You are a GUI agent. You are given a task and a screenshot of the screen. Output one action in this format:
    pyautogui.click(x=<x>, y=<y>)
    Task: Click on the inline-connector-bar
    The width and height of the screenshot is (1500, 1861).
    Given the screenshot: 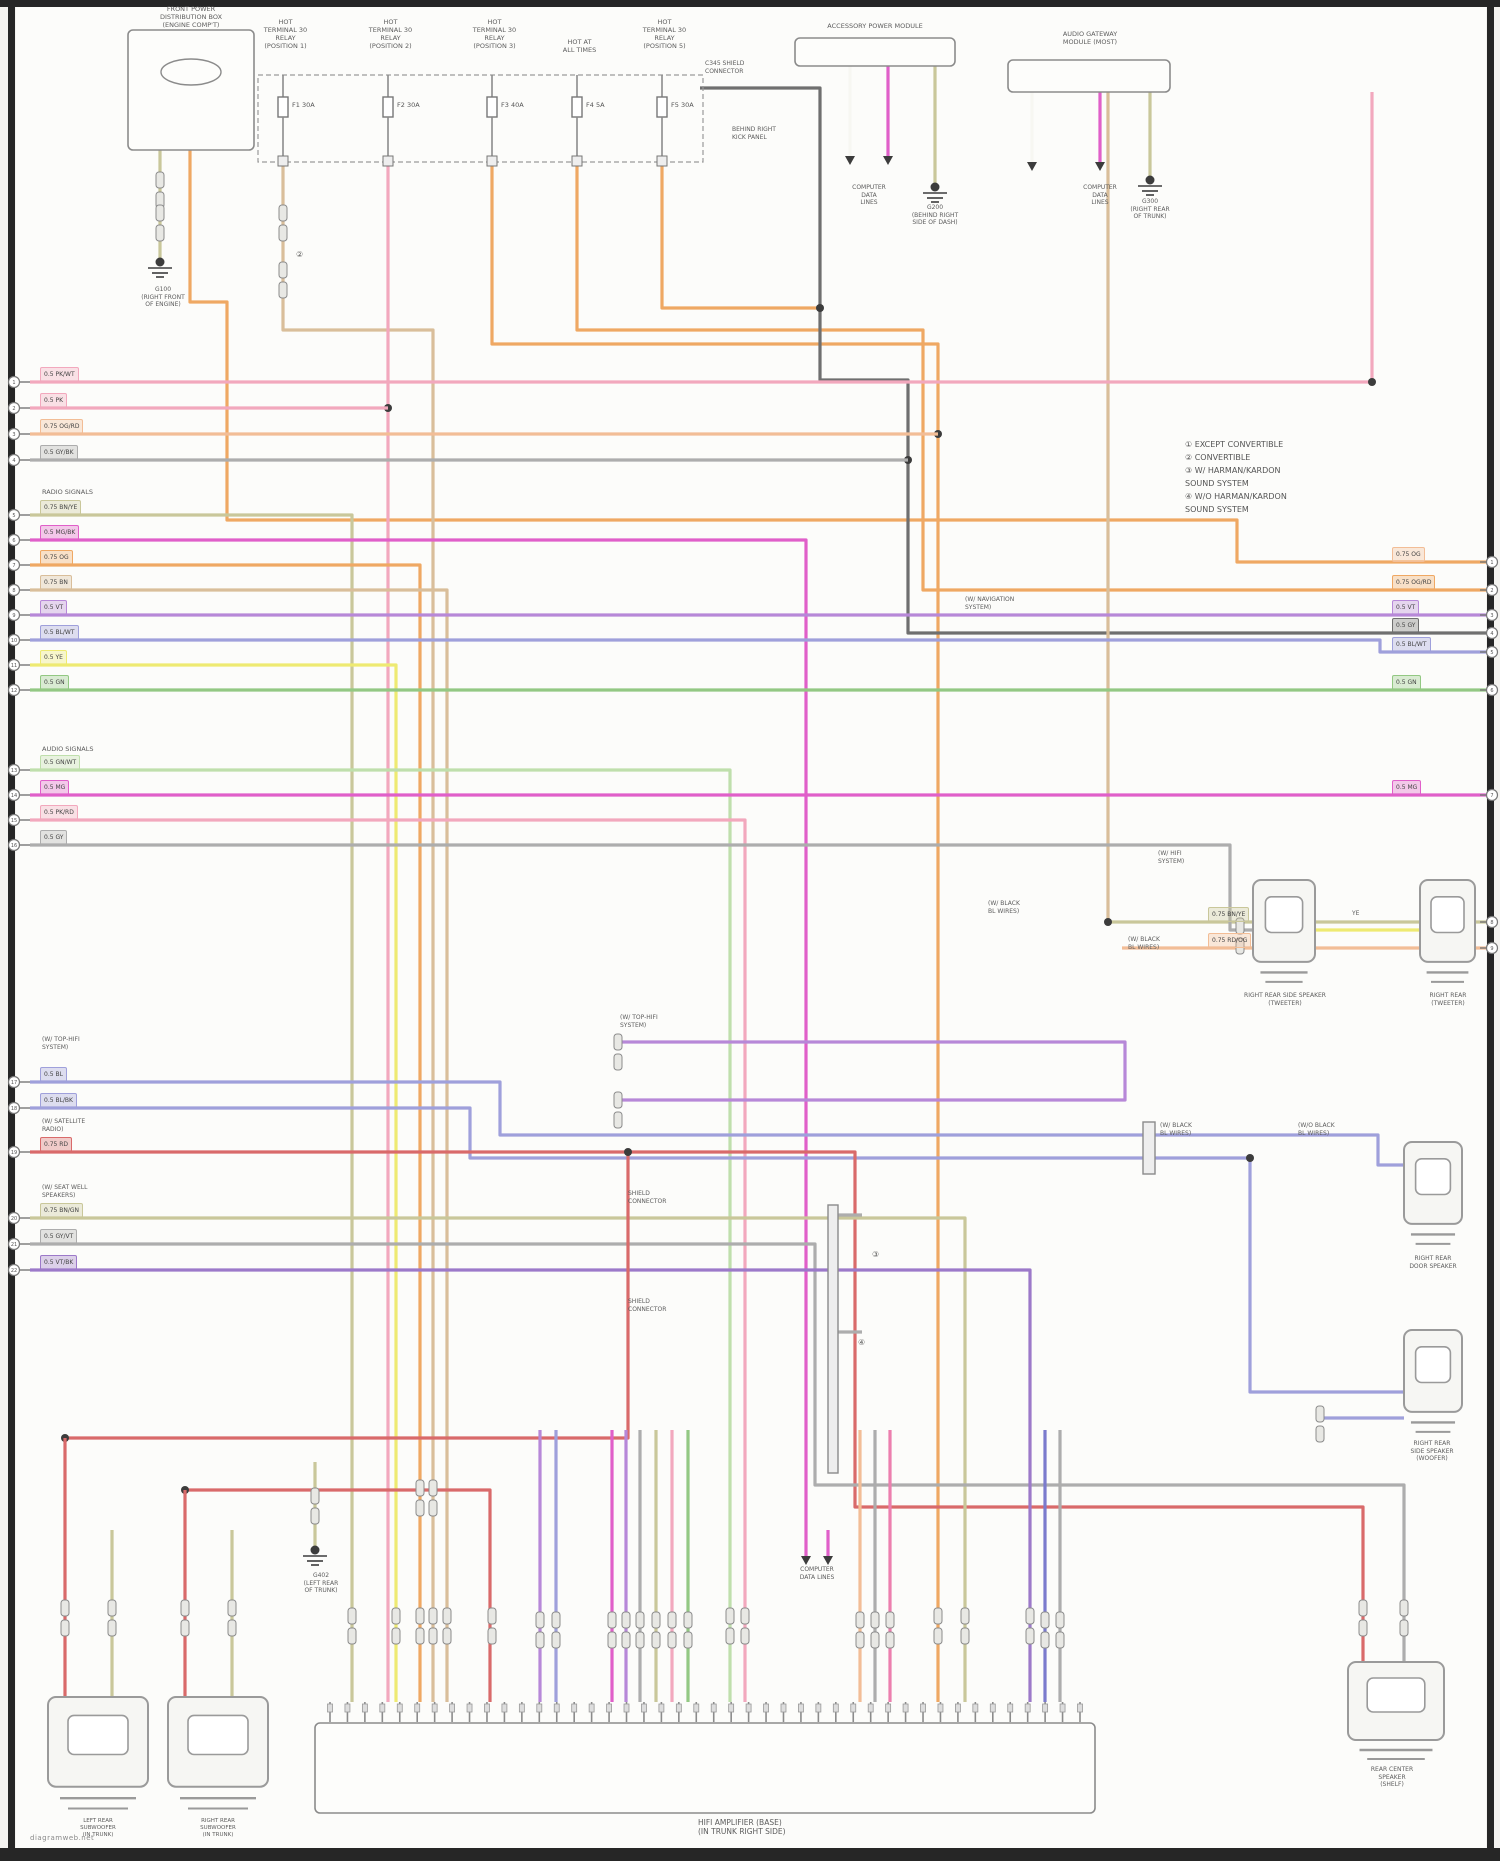 What is the action you would take?
    pyautogui.click(x=1149, y=1148)
    